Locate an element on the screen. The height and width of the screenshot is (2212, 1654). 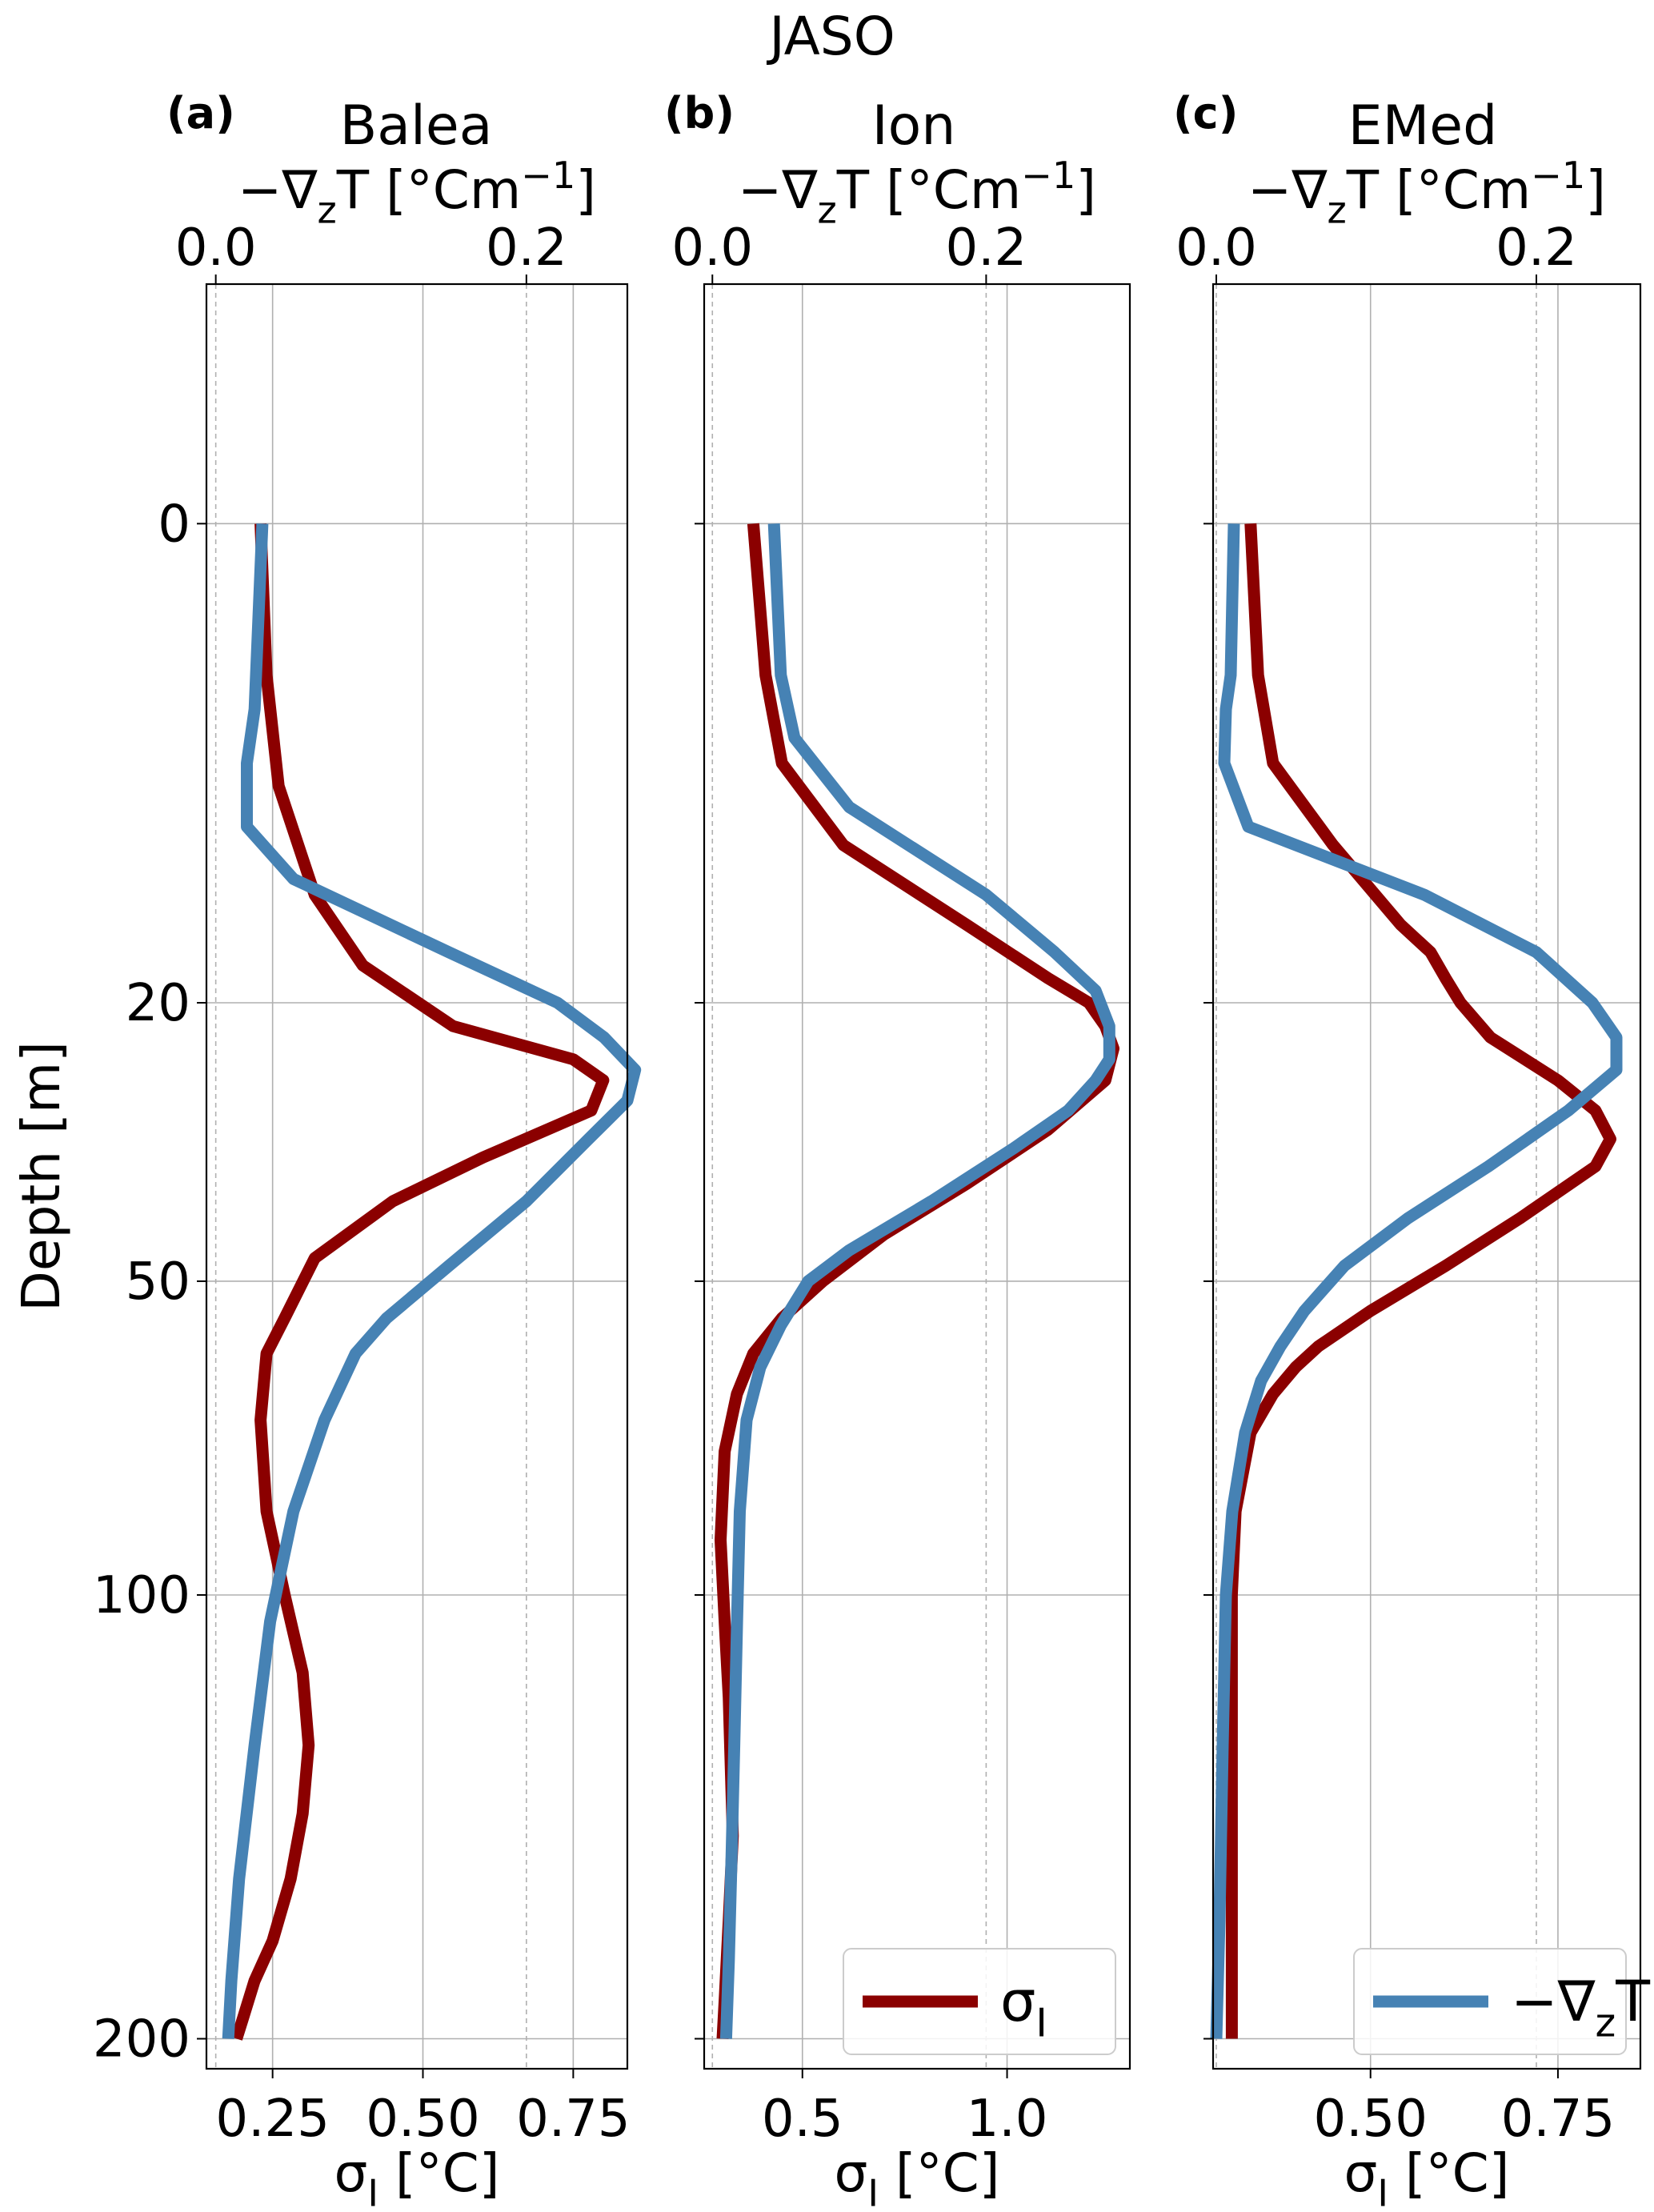
legend: σI is located at coordinates (979, 2001).